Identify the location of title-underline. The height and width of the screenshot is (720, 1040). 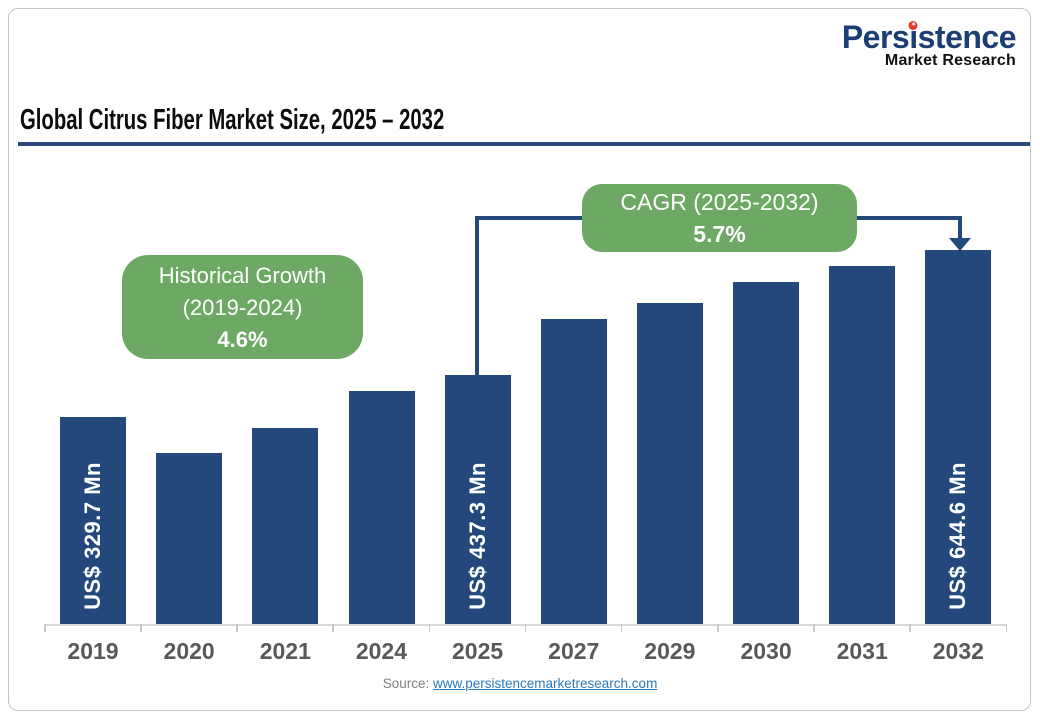
(524, 144).